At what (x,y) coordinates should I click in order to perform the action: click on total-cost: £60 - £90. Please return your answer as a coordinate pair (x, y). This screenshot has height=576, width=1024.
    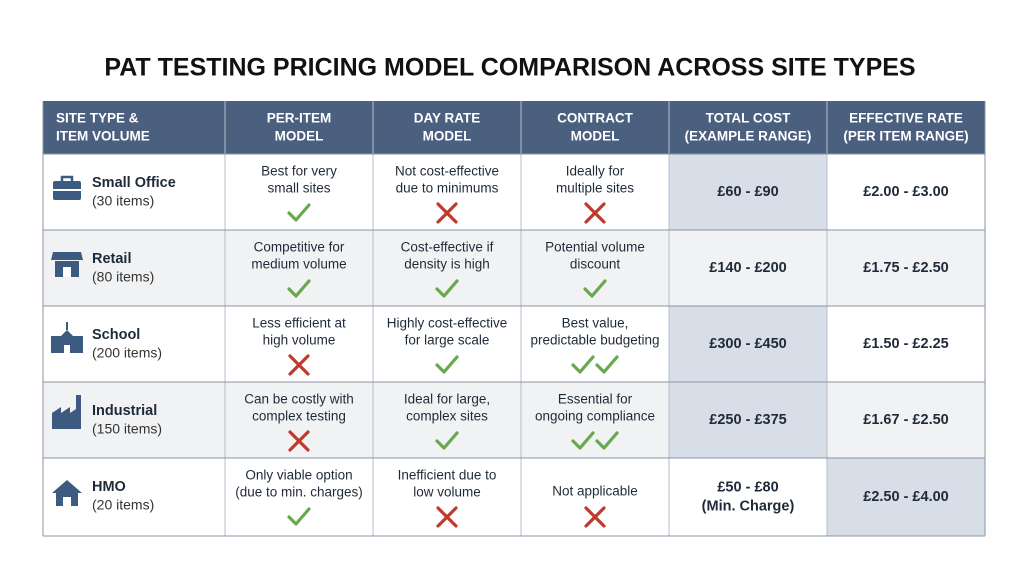
    Looking at the image, I should click on (747, 192).